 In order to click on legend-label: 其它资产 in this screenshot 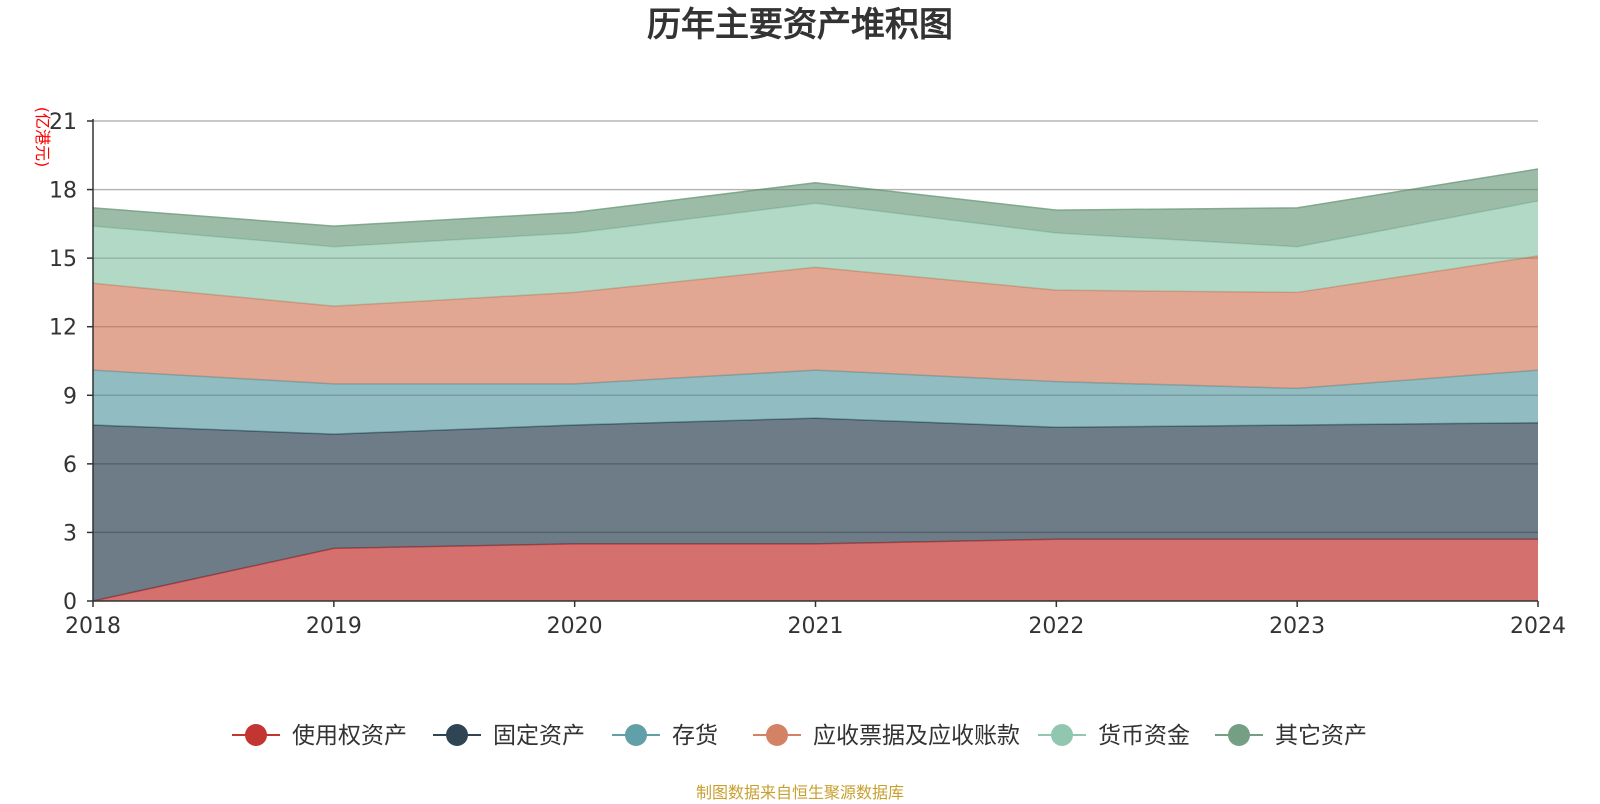, I will do `click(1321, 736)`.